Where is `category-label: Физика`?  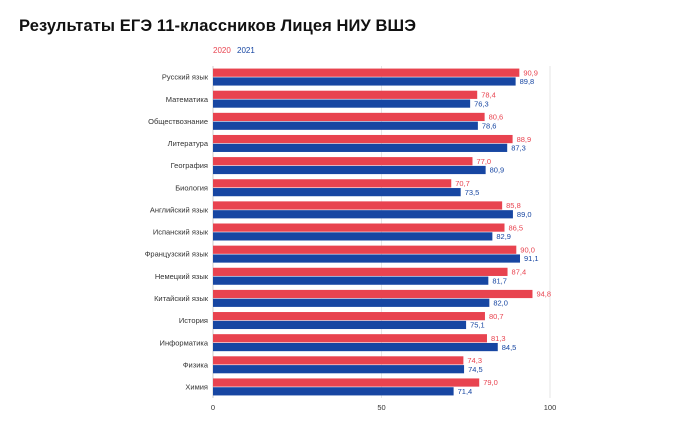 category-label: Физика is located at coordinates (196, 364).